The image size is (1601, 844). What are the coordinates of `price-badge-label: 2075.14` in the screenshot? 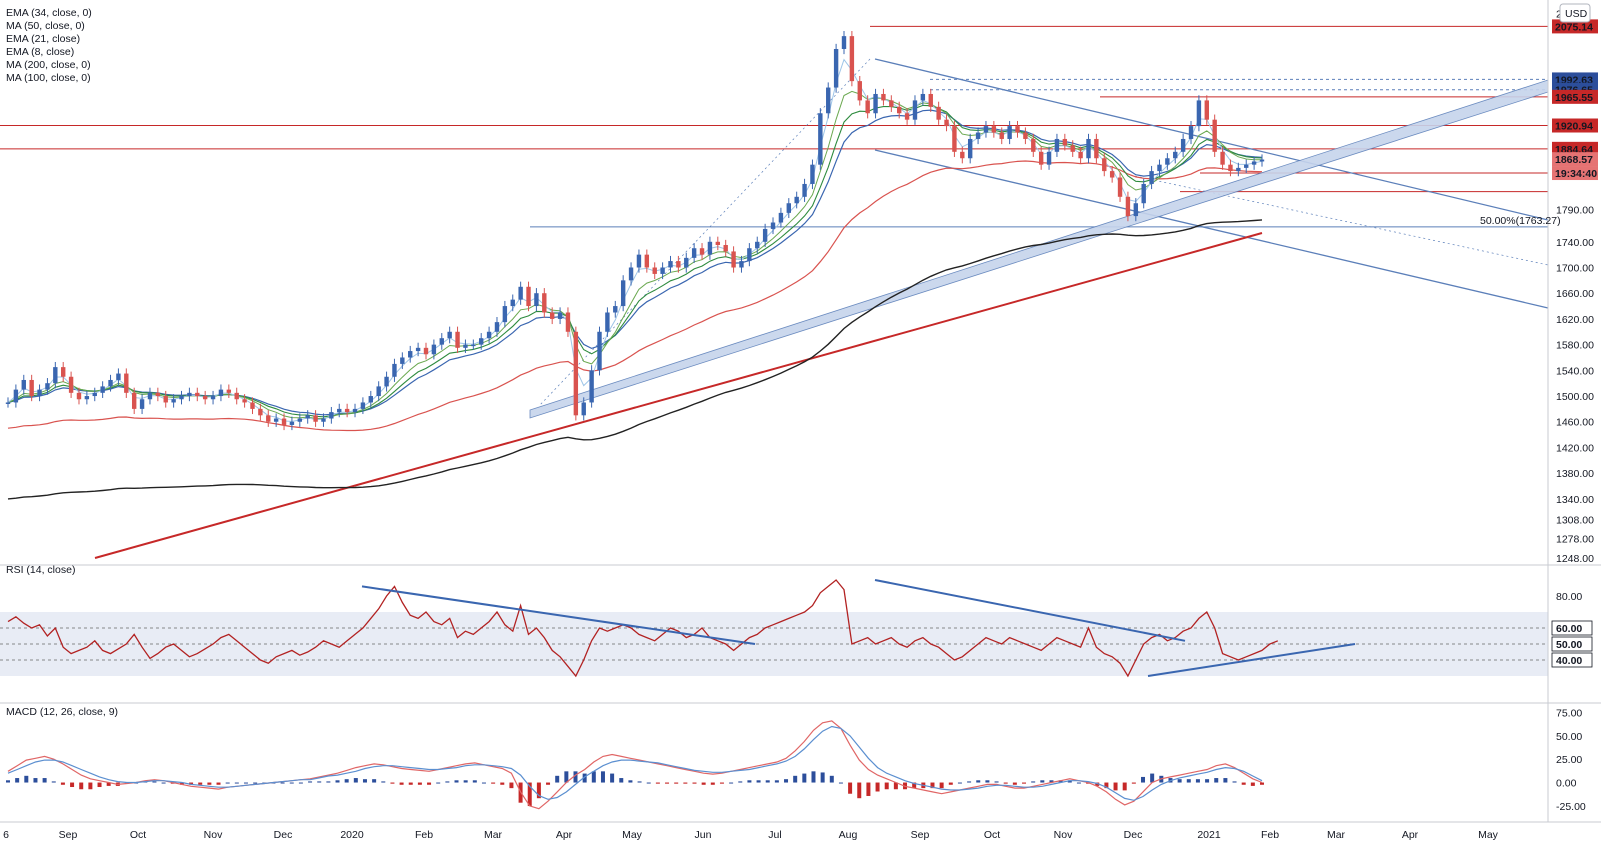 It's located at (1574, 27).